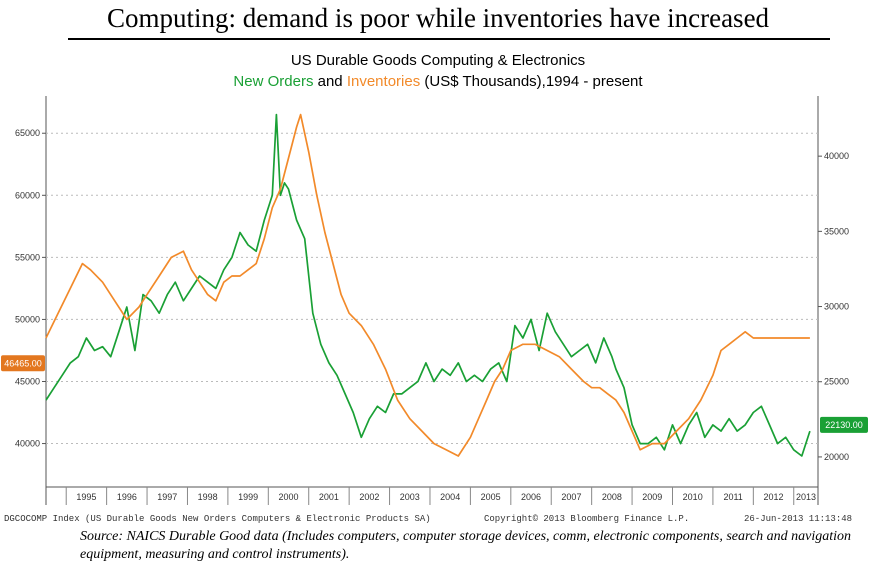 The width and height of the screenshot is (876, 565). What do you see at coordinates (127, 497) in the screenshot?
I see `x-tick-label: 1996` at bounding box center [127, 497].